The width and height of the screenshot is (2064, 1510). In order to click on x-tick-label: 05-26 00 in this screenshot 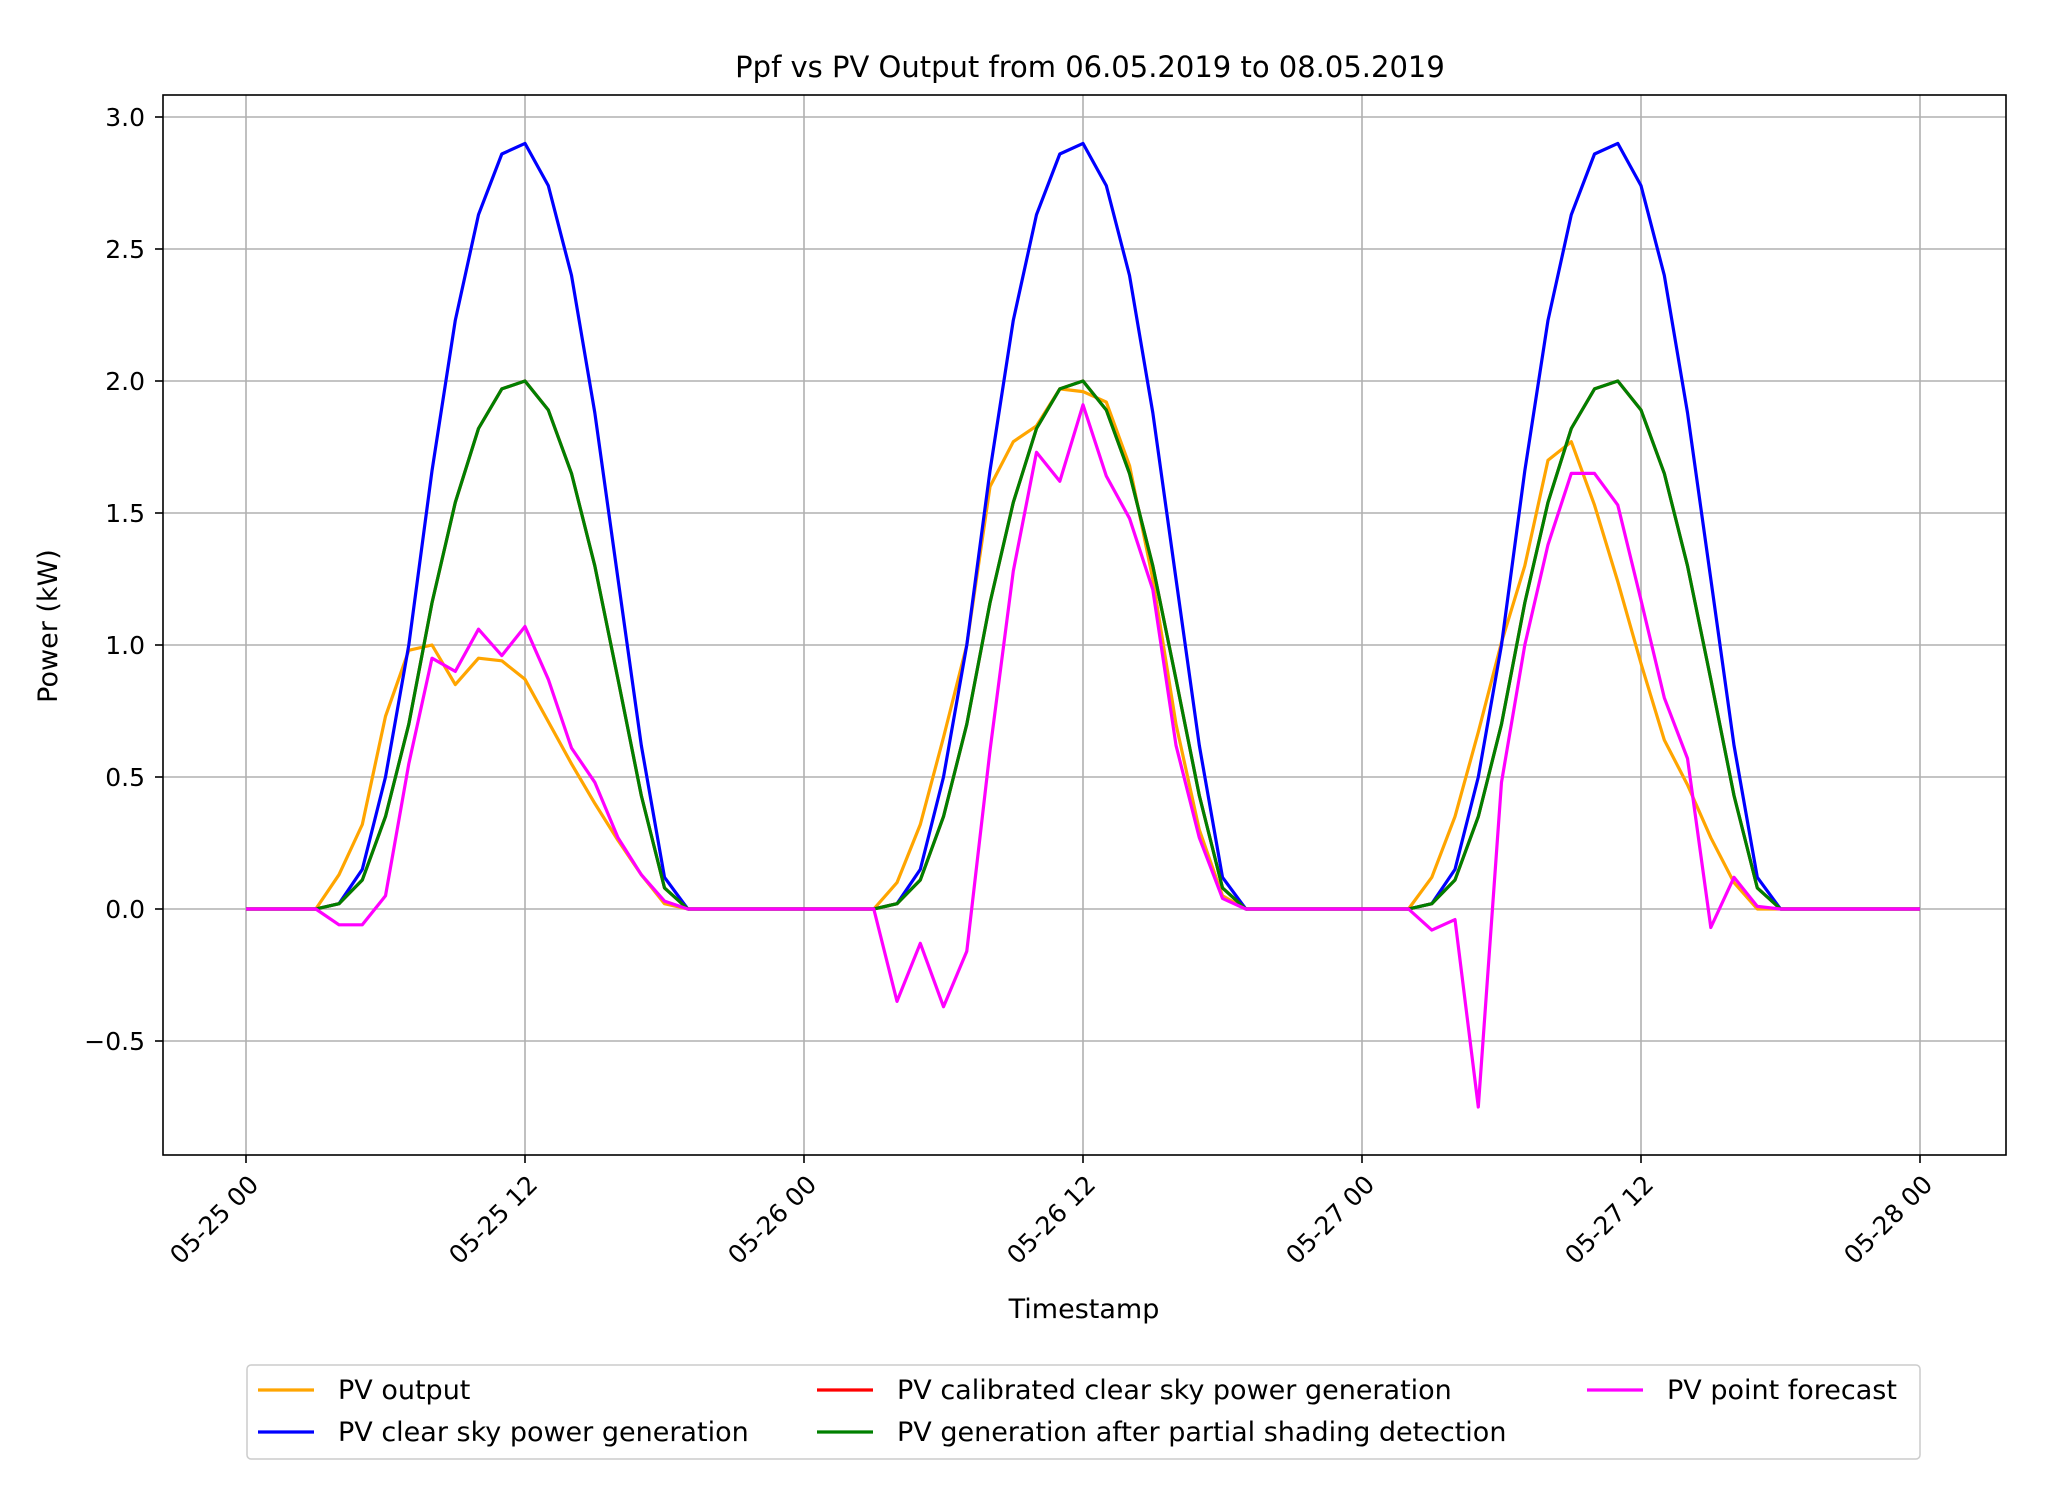, I will do `click(772, 1220)`.